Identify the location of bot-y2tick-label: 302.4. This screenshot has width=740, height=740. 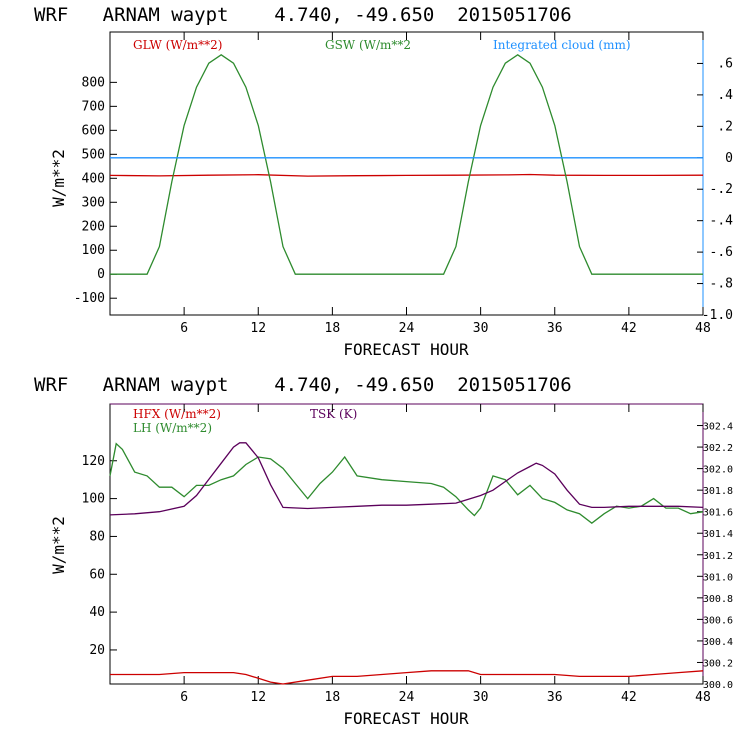
(718, 427).